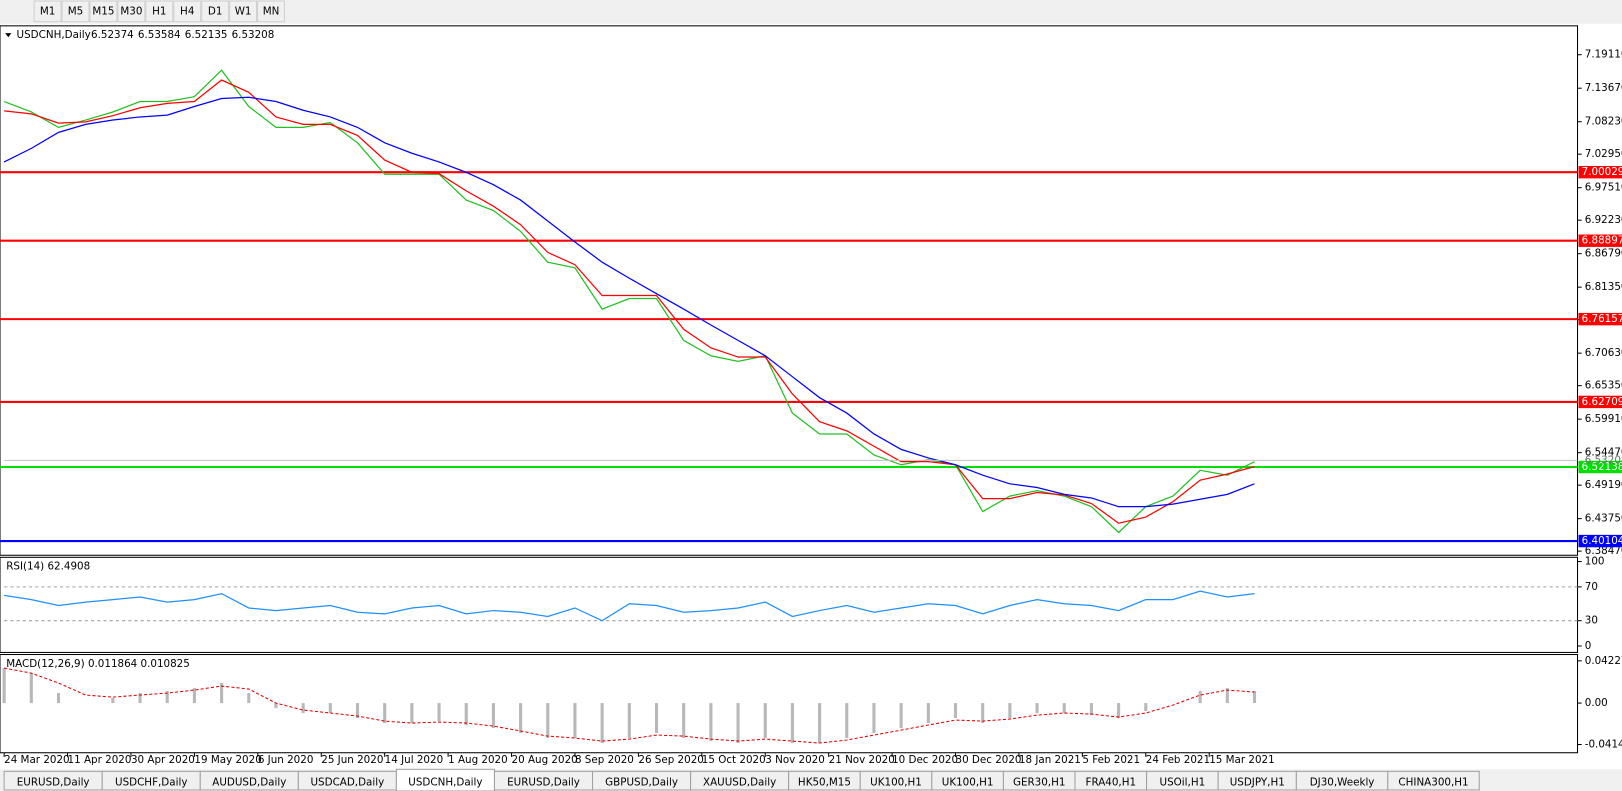 Image resolution: width=1622 pixels, height=791 pixels. I want to click on timeframe-label: M30, so click(131, 11).